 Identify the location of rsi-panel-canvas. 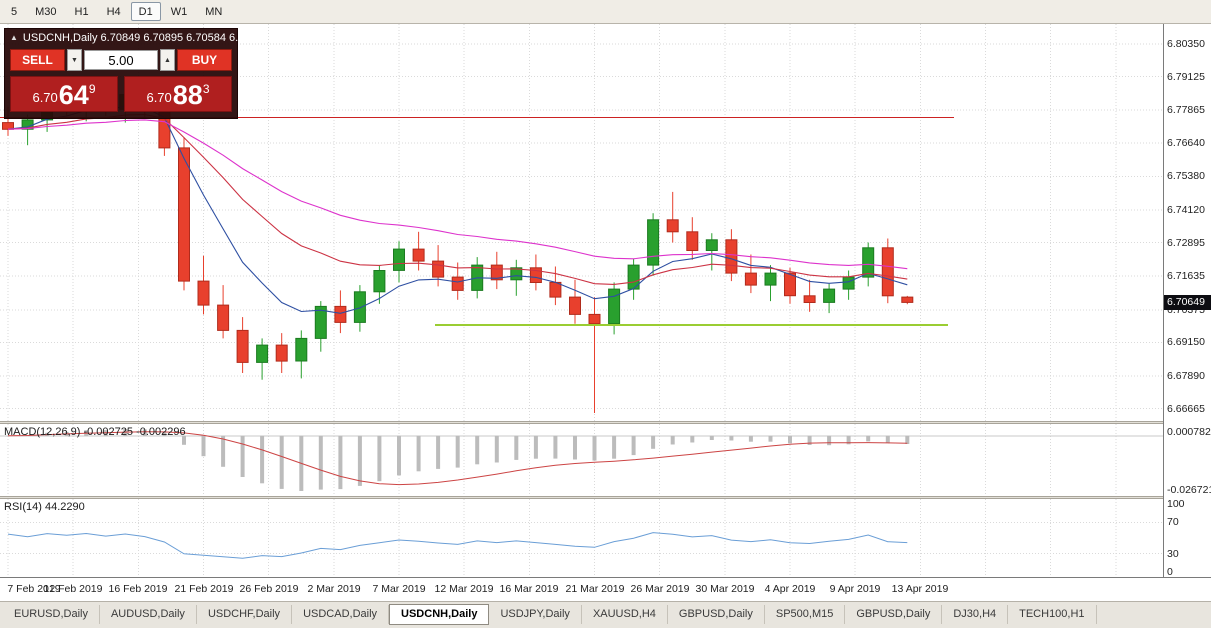
(581, 538).